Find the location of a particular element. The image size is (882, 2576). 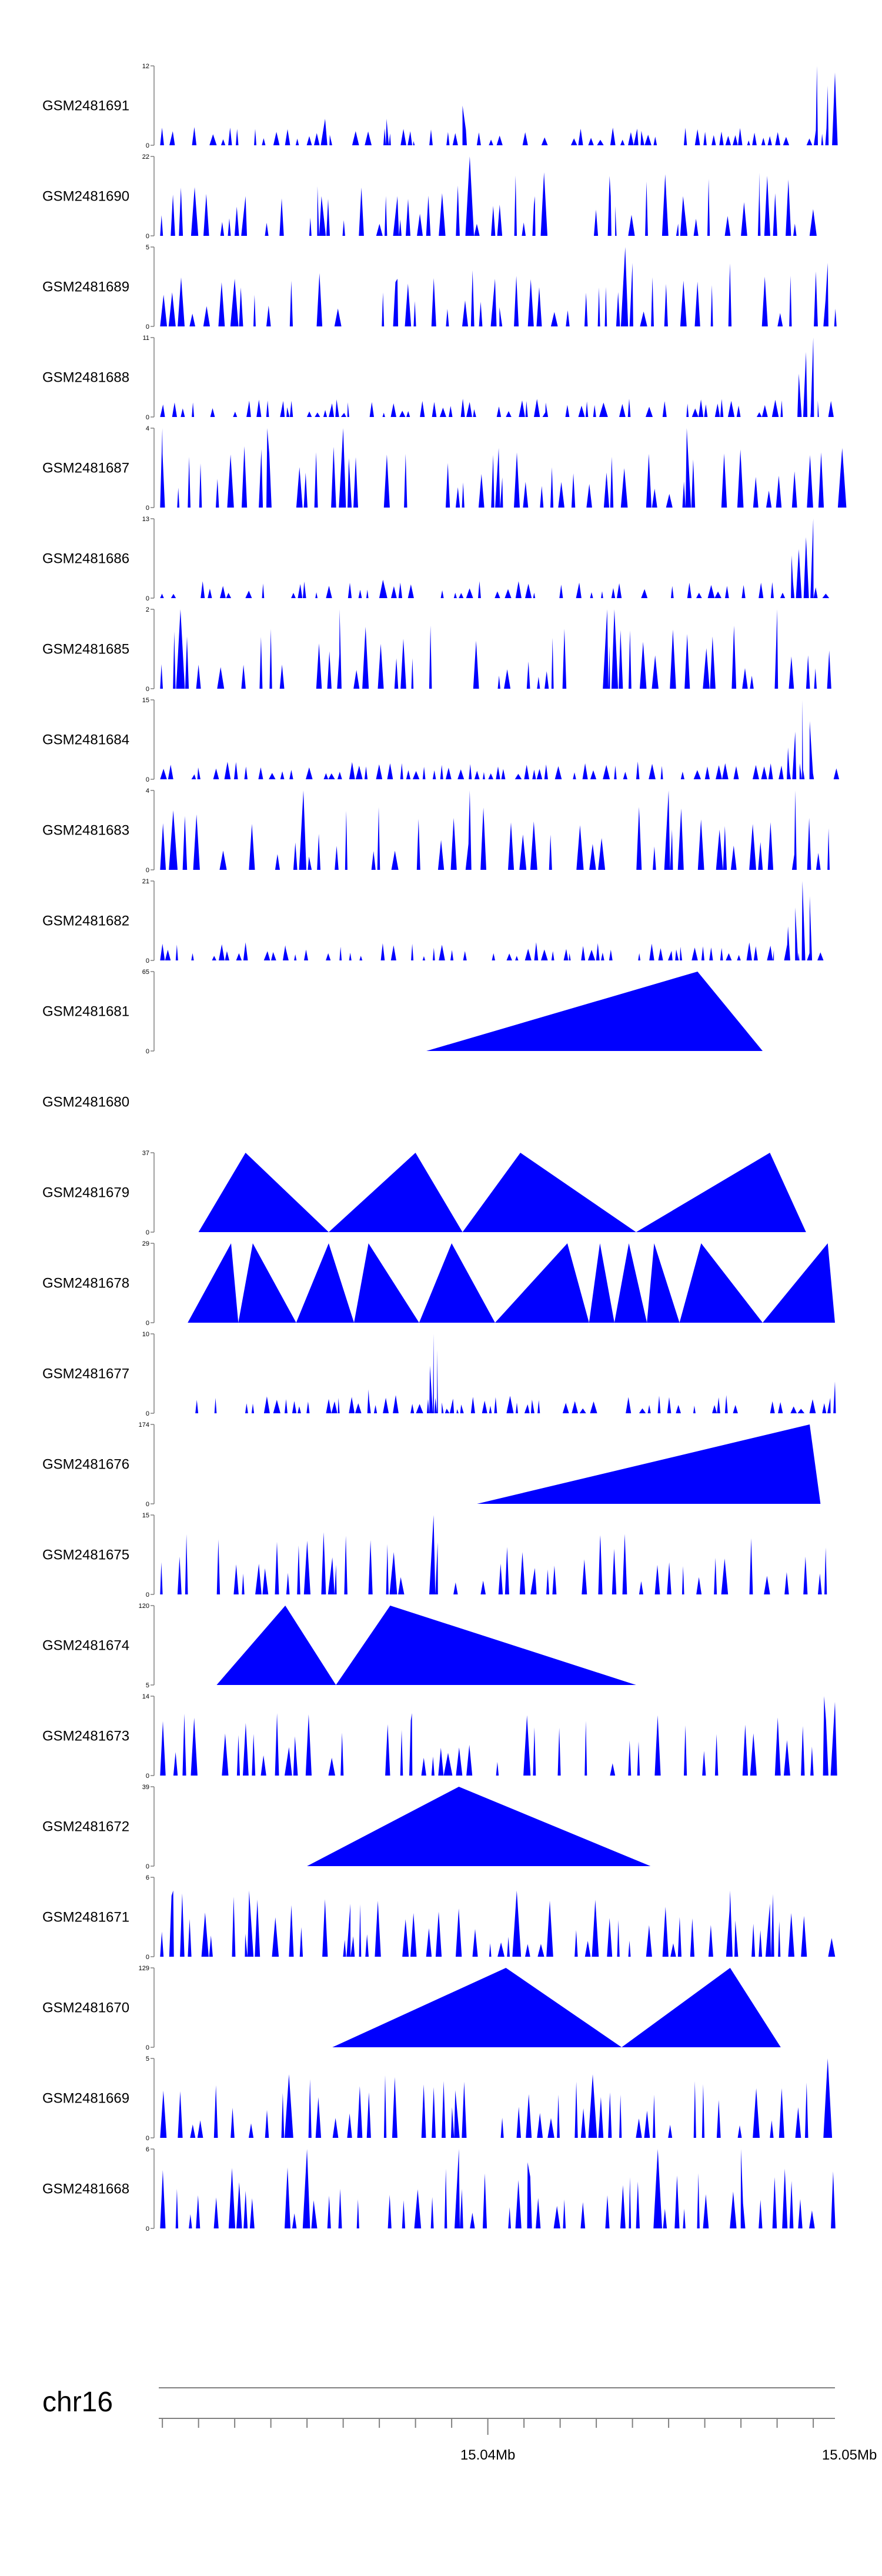

y-tick-label-max: 29 is located at coordinates (145, 1243).